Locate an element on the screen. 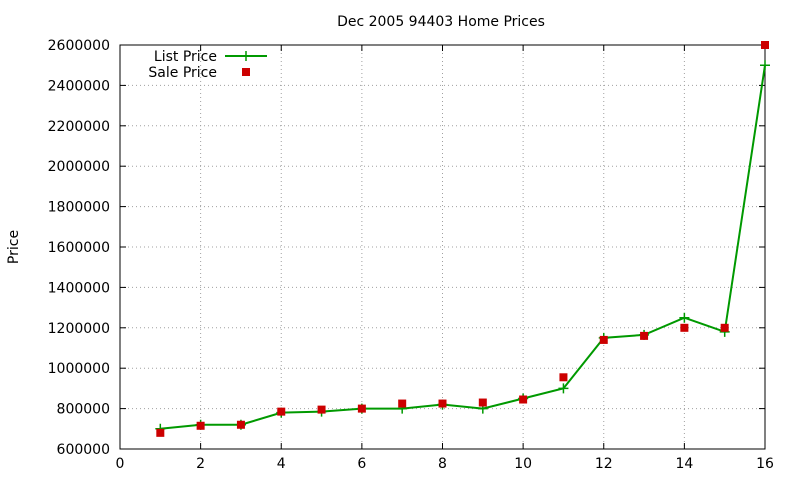  y-tick-label: 2000000 is located at coordinates (79, 167).